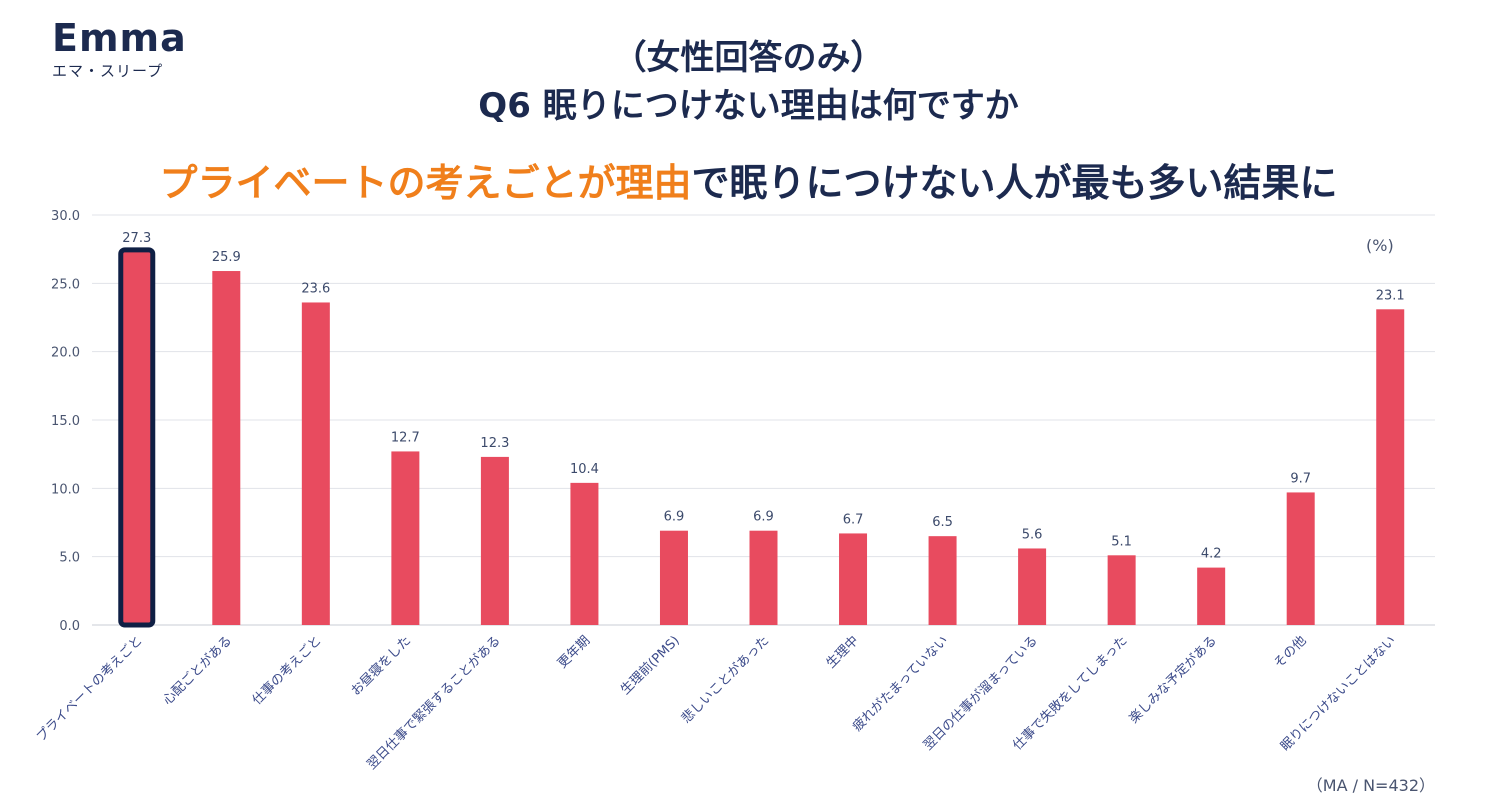  I want to click on y-tick-label: 20.0, so click(65, 353).